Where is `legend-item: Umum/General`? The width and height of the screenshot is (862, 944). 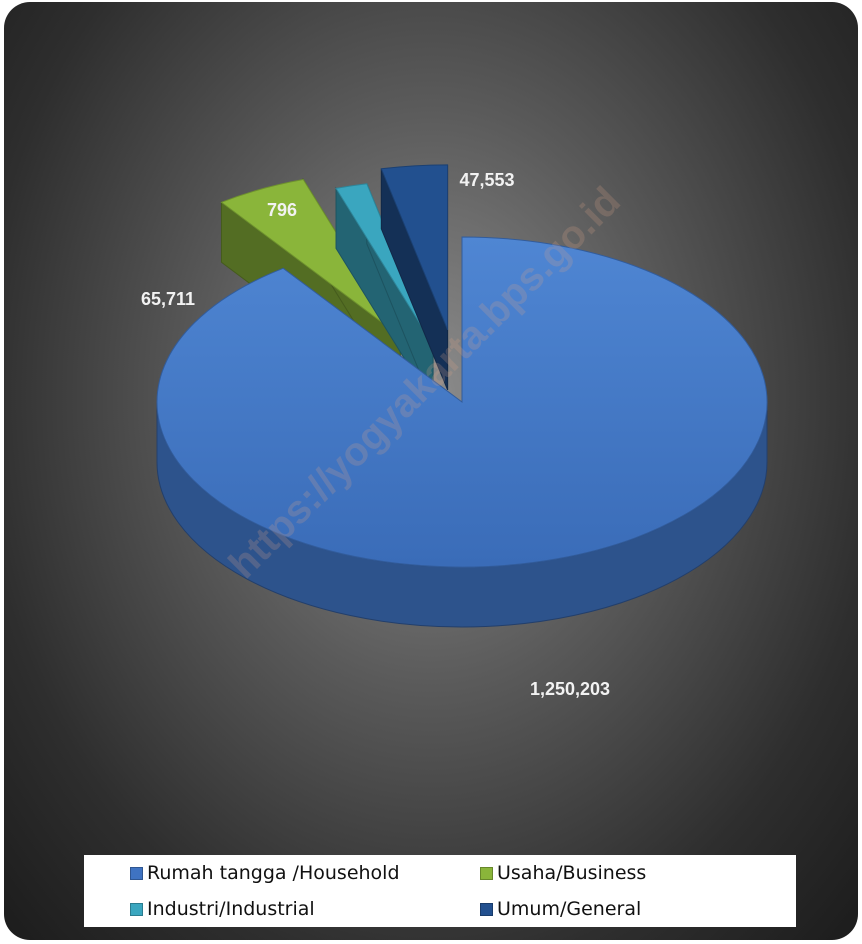
legend-item: Umum/General is located at coordinates (610, 909).